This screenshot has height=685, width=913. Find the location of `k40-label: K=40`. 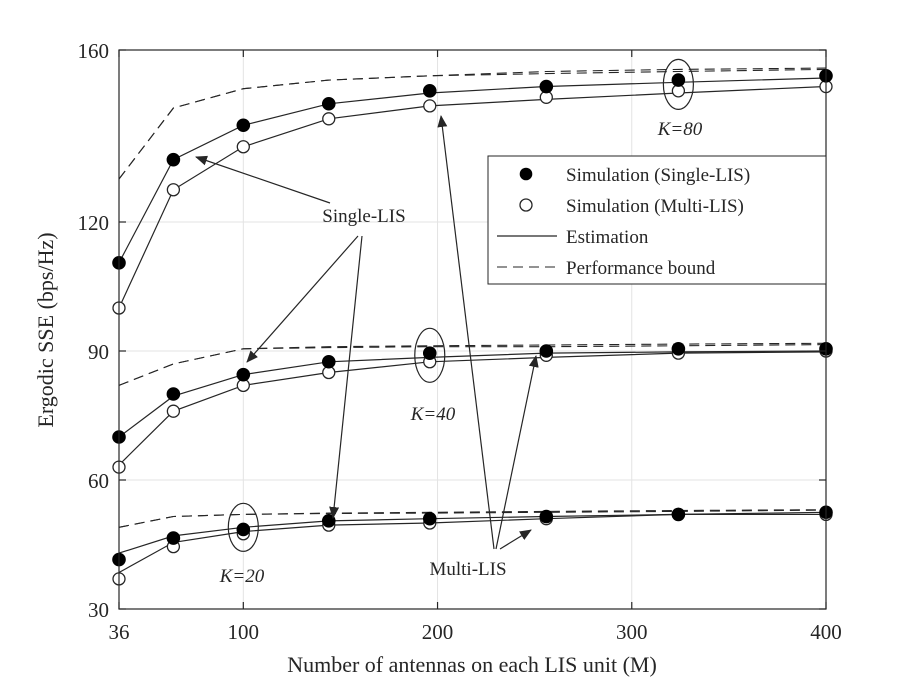

k40-label: K=40 is located at coordinates (433, 414).